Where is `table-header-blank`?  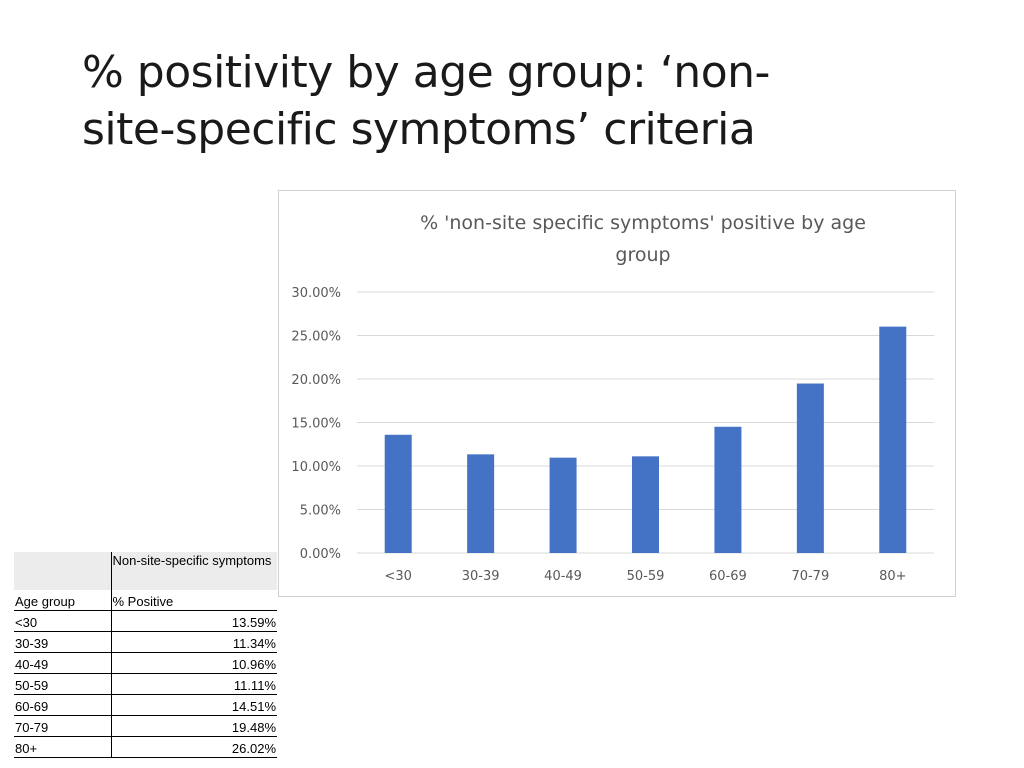 table-header-blank is located at coordinates (62, 571).